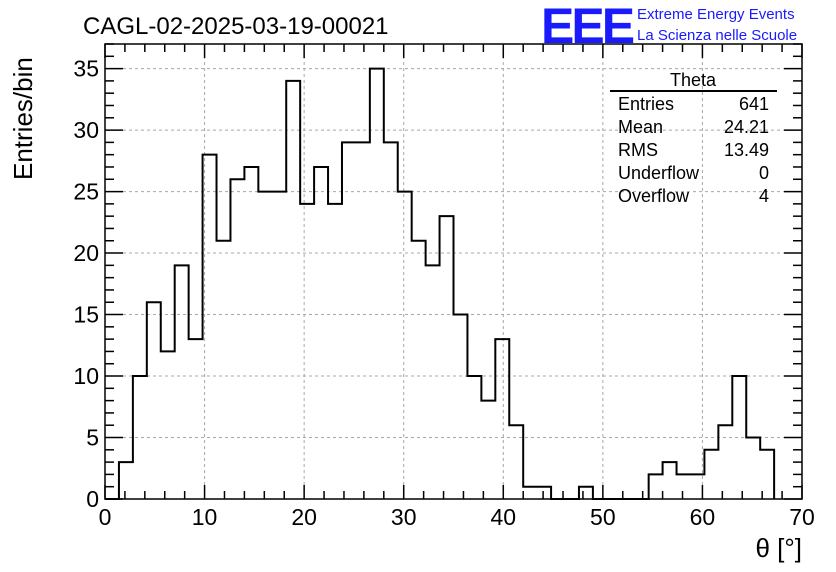 This screenshot has width=836, height=572. Describe the element at coordinates (802, 517) in the screenshot. I see `x-tick-label: 70` at that location.